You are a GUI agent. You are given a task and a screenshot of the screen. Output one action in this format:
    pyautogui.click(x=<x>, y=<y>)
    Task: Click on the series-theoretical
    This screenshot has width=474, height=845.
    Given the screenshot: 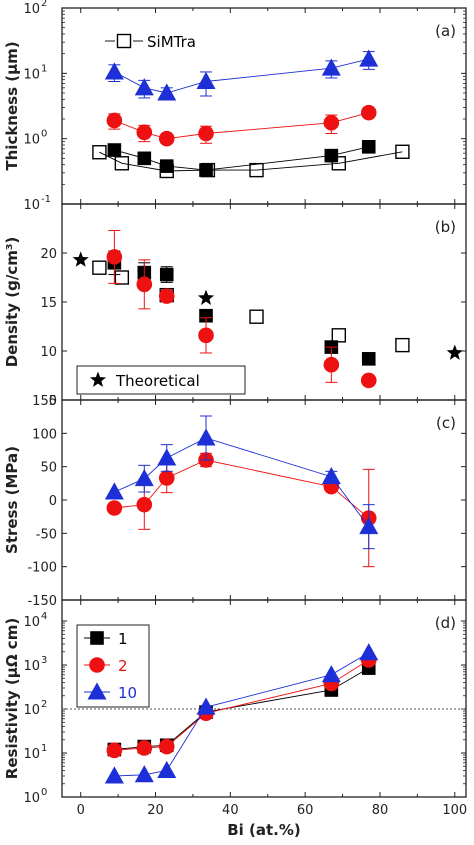 What is the action you would take?
    pyautogui.click(x=267, y=305)
    